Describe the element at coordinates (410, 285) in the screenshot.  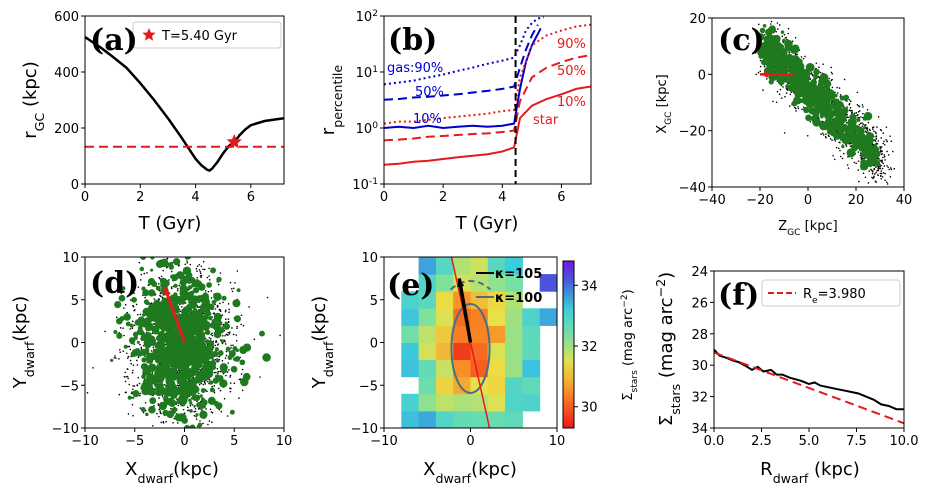
I see `panel-e-label: (e)` at that location.